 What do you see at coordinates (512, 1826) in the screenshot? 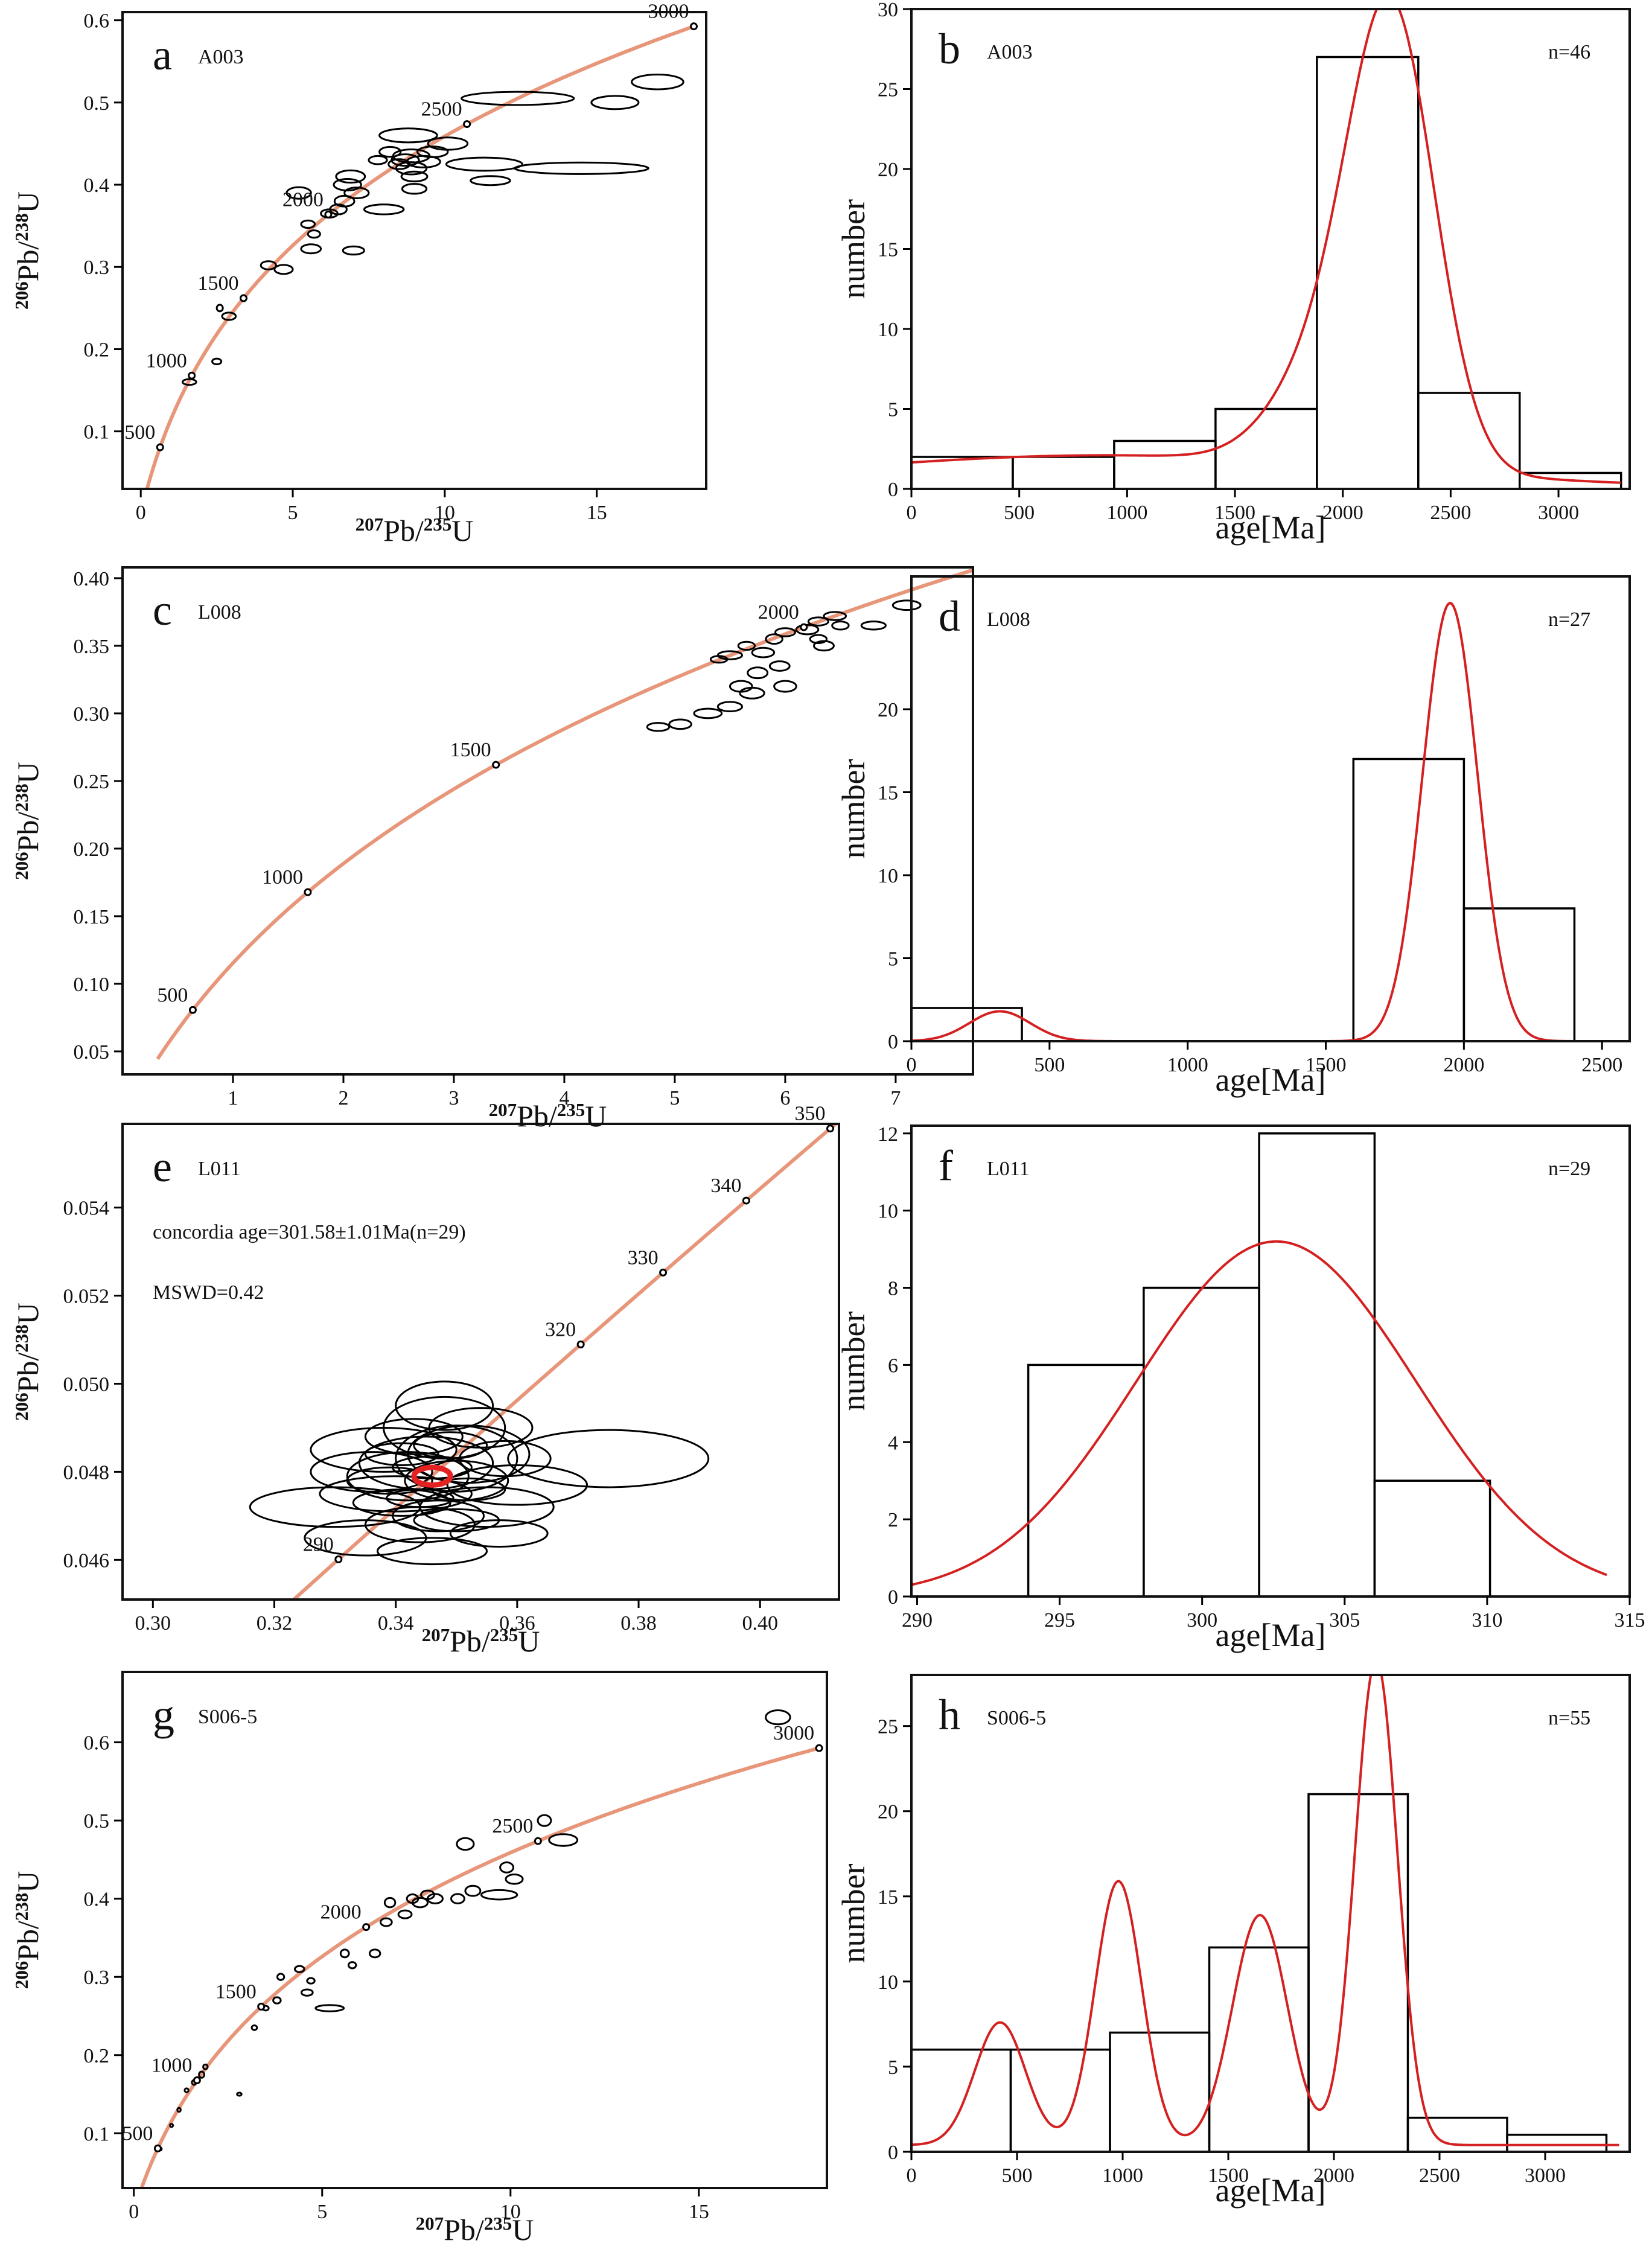
I see `age-label: 2500` at bounding box center [512, 1826].